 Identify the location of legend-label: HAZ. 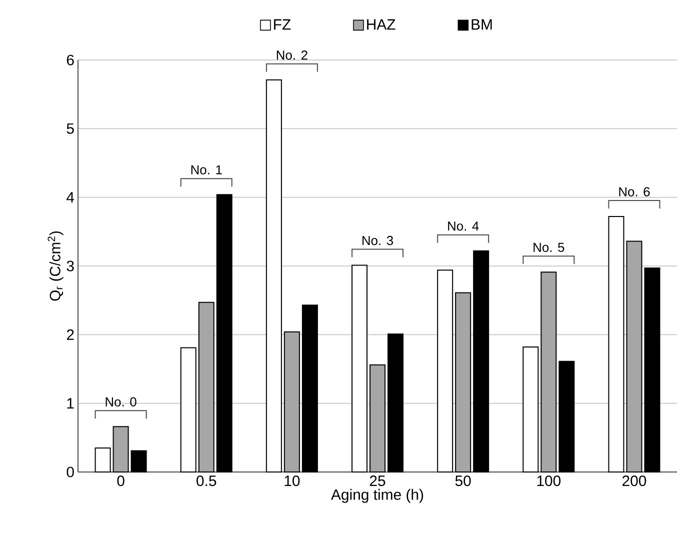
(381, 24).